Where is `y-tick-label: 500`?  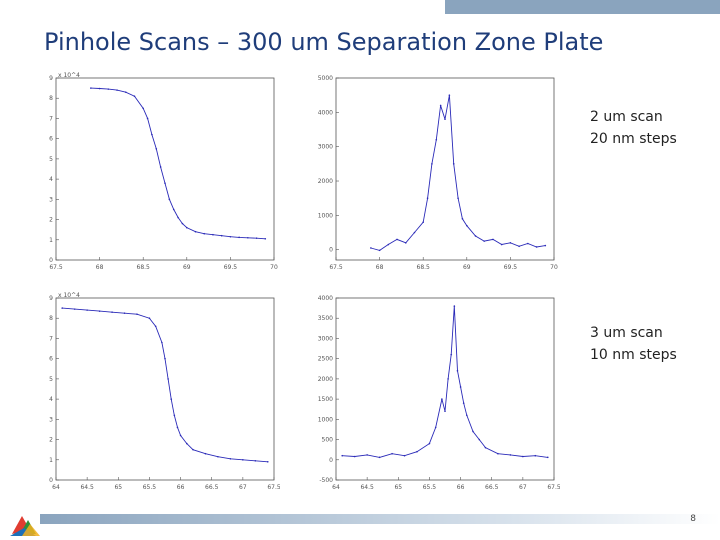 y-tick-label: 500 is located at coordinates (328, 440).